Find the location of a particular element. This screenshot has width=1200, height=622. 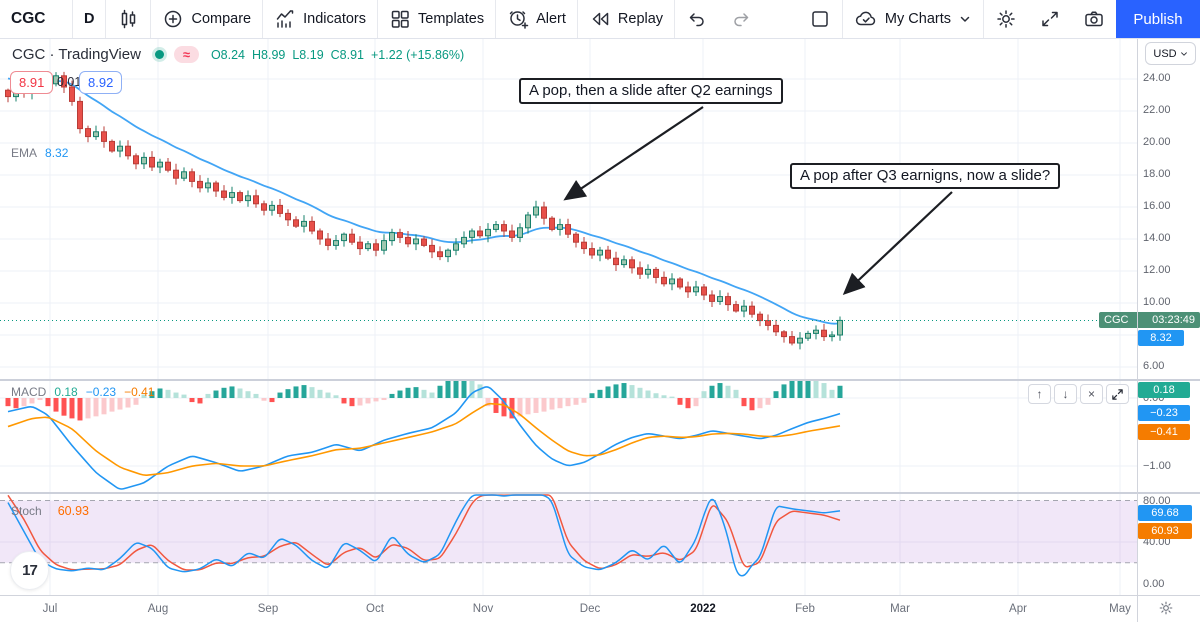

text-annotation: A pop, then a slide after Q2 earnings is located at coordinates (651, 91).